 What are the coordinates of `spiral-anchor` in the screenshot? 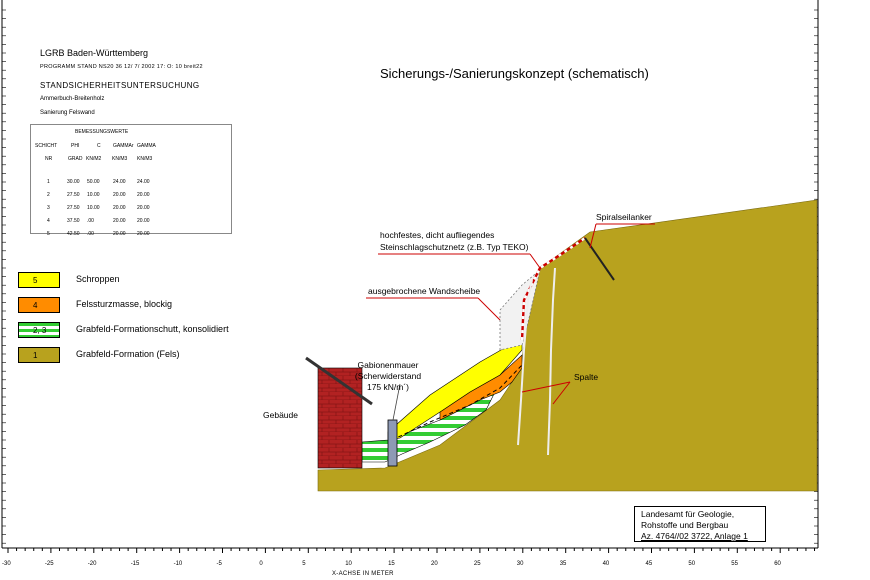 It's located at (599, 259).